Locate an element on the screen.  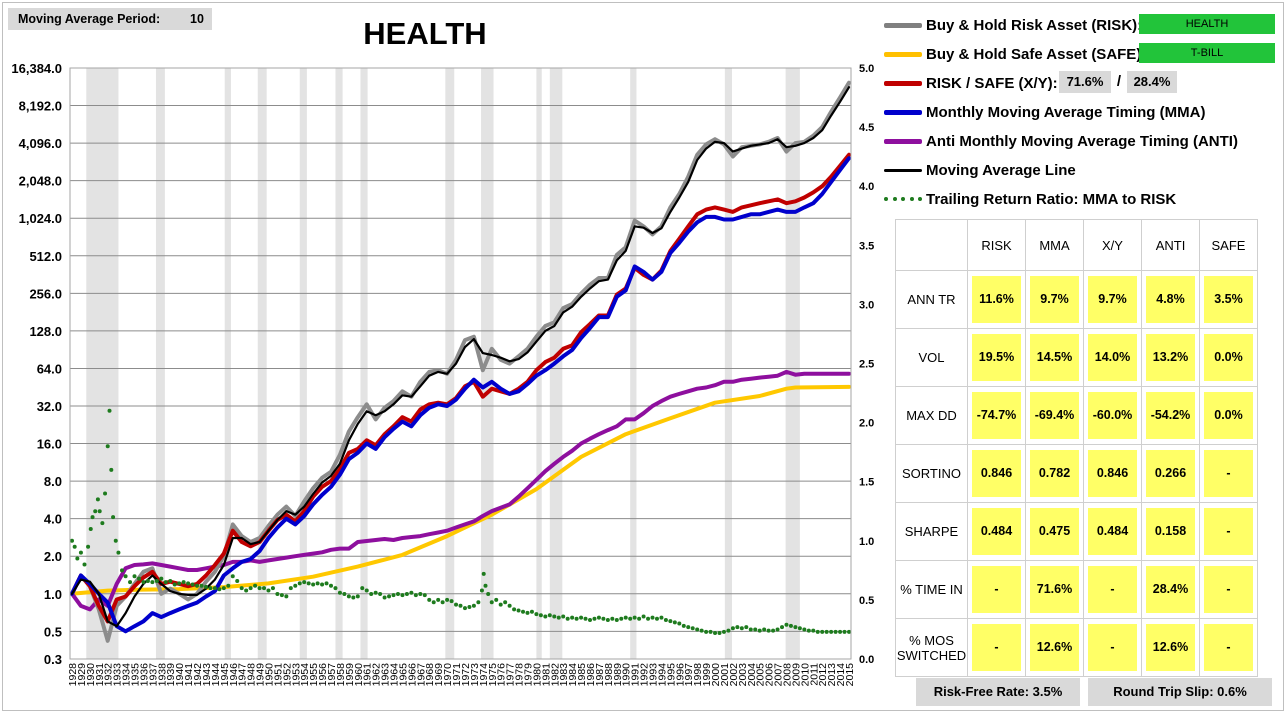
x-tick-label: 1939 is located at coordinates (171, 675).